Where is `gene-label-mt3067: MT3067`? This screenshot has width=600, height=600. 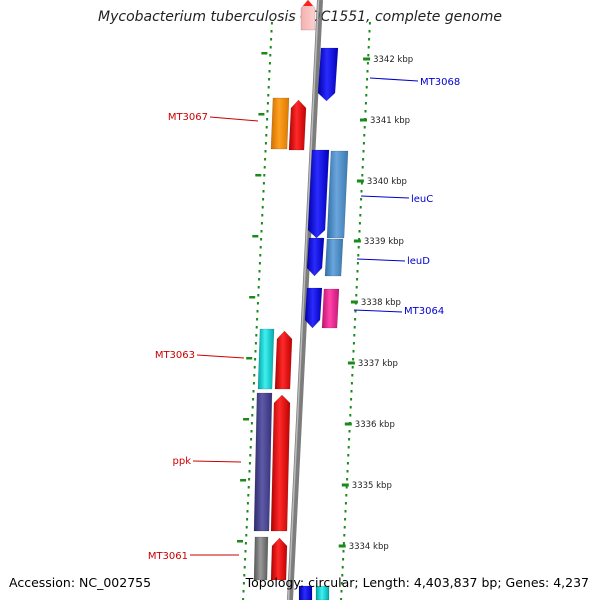
gene-label-mt3067: MT3067 is located at coordinates (188, 117).